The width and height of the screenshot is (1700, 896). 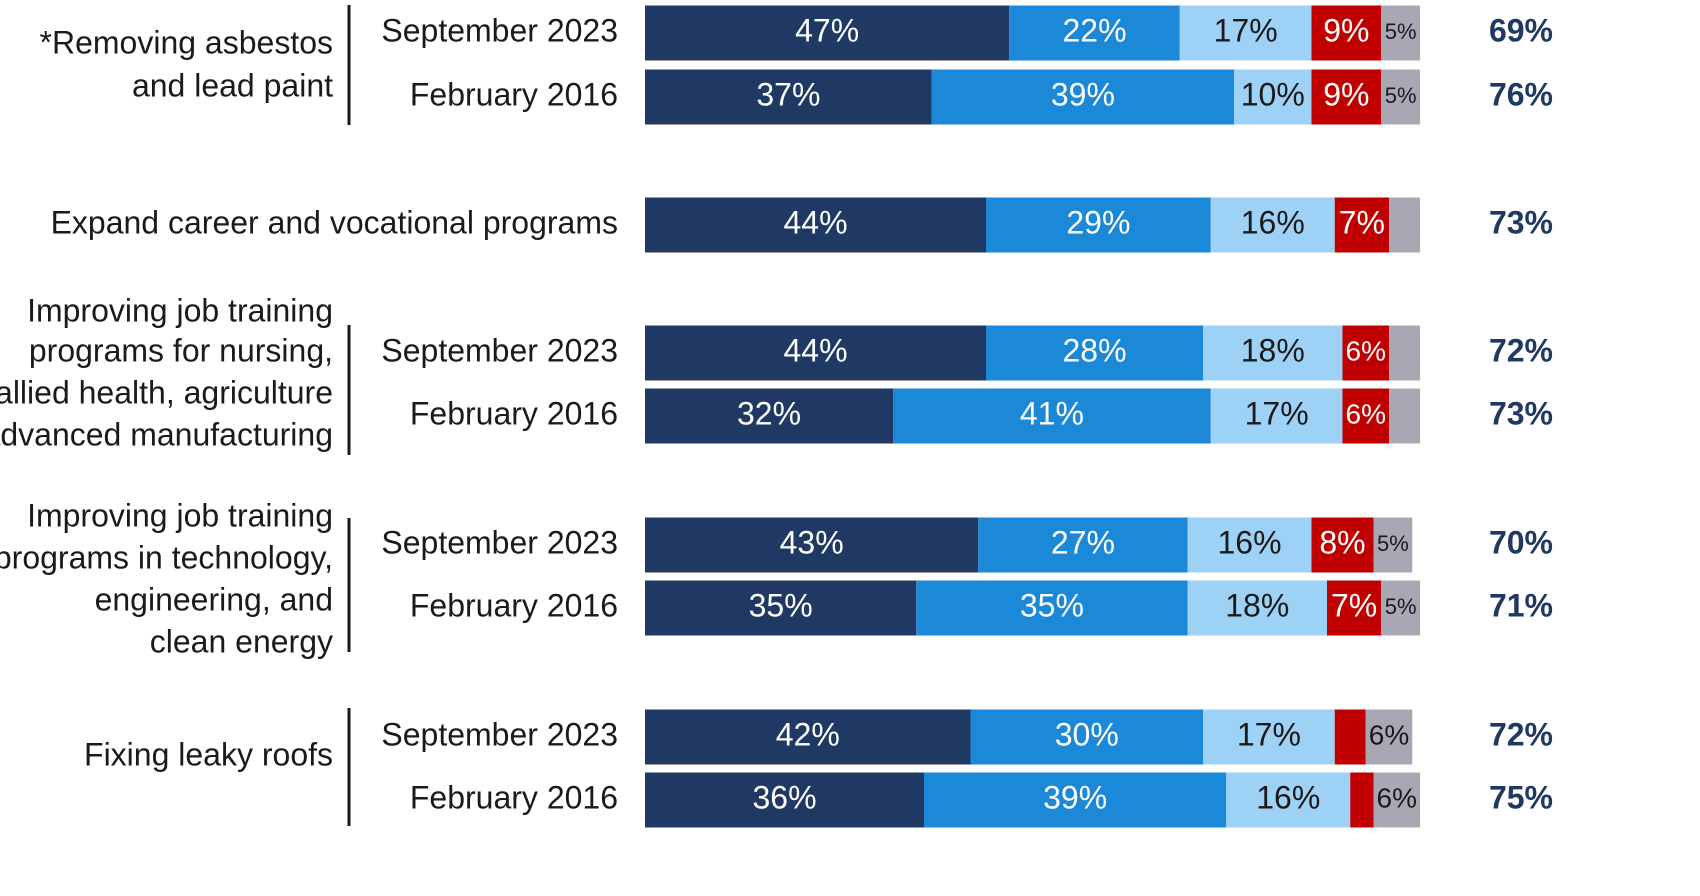 I want to click on group-label: allied health, agriculture, so click(x=166, y=392).